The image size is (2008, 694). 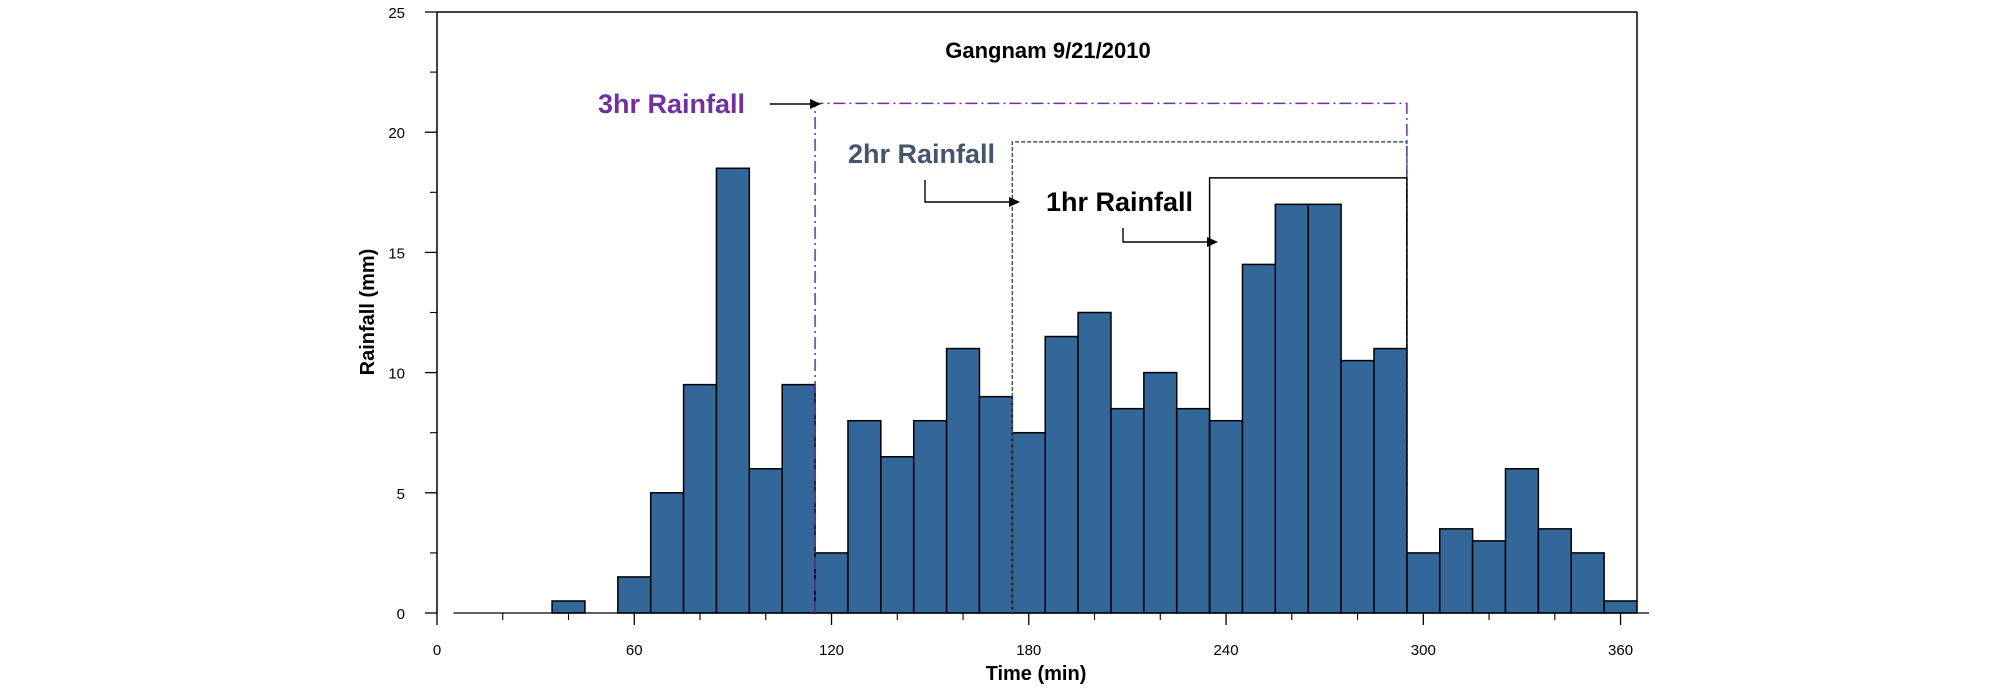 I want to click on x-tick-label: 300, so click(x=1423, y=650).